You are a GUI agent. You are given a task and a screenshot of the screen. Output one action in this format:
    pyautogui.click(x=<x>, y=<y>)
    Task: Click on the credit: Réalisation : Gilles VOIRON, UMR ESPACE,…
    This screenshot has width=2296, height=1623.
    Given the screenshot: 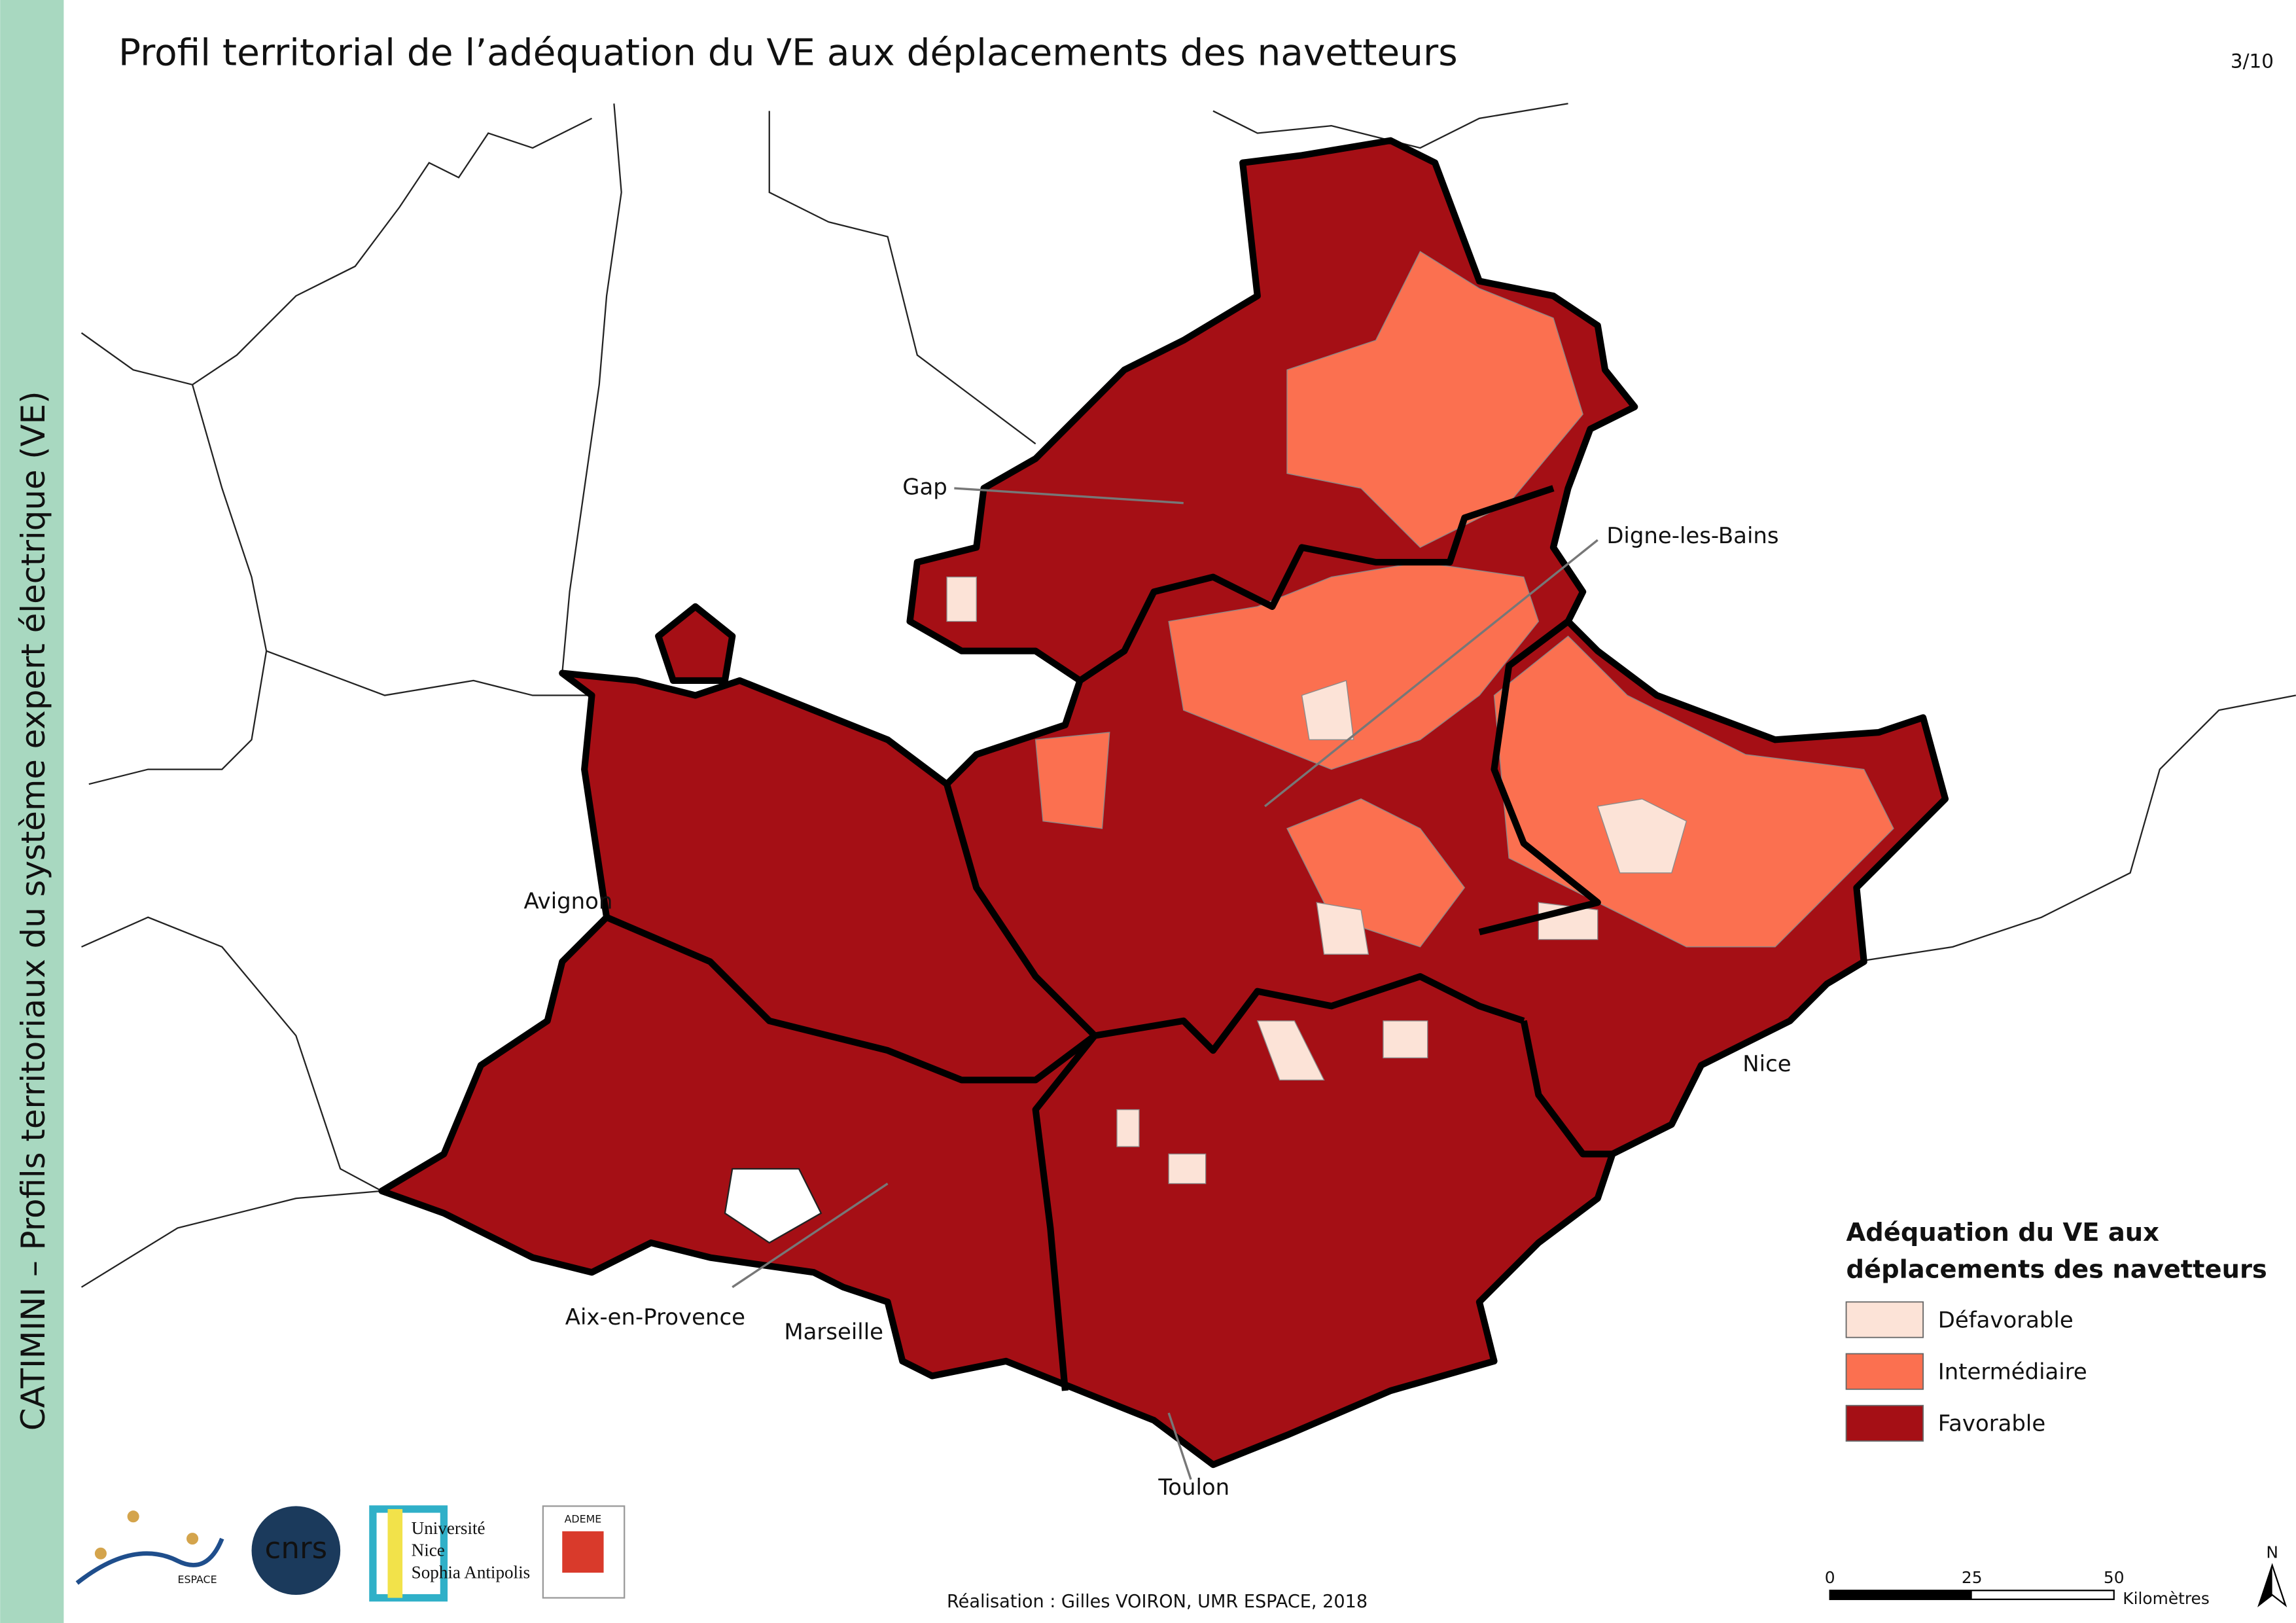 What is the action you would take?
    pyautogui.click(x=1157, y=1602)
    